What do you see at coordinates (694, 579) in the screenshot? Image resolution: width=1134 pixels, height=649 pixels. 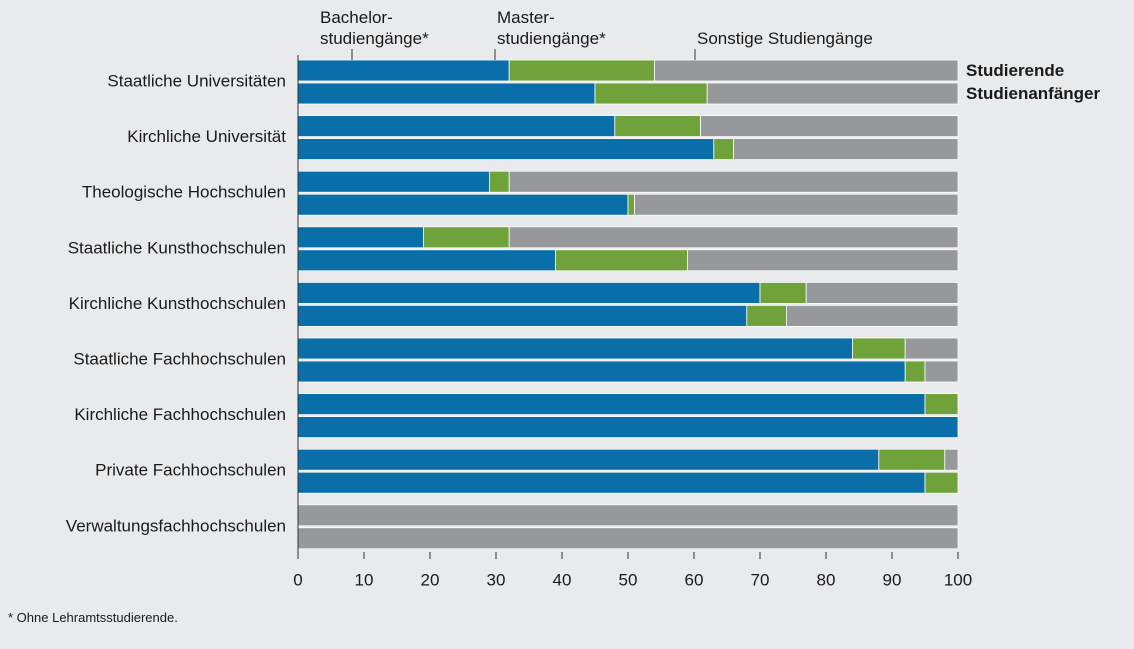 I see `x-tick-label: 60` at bounding box center [694, 579].